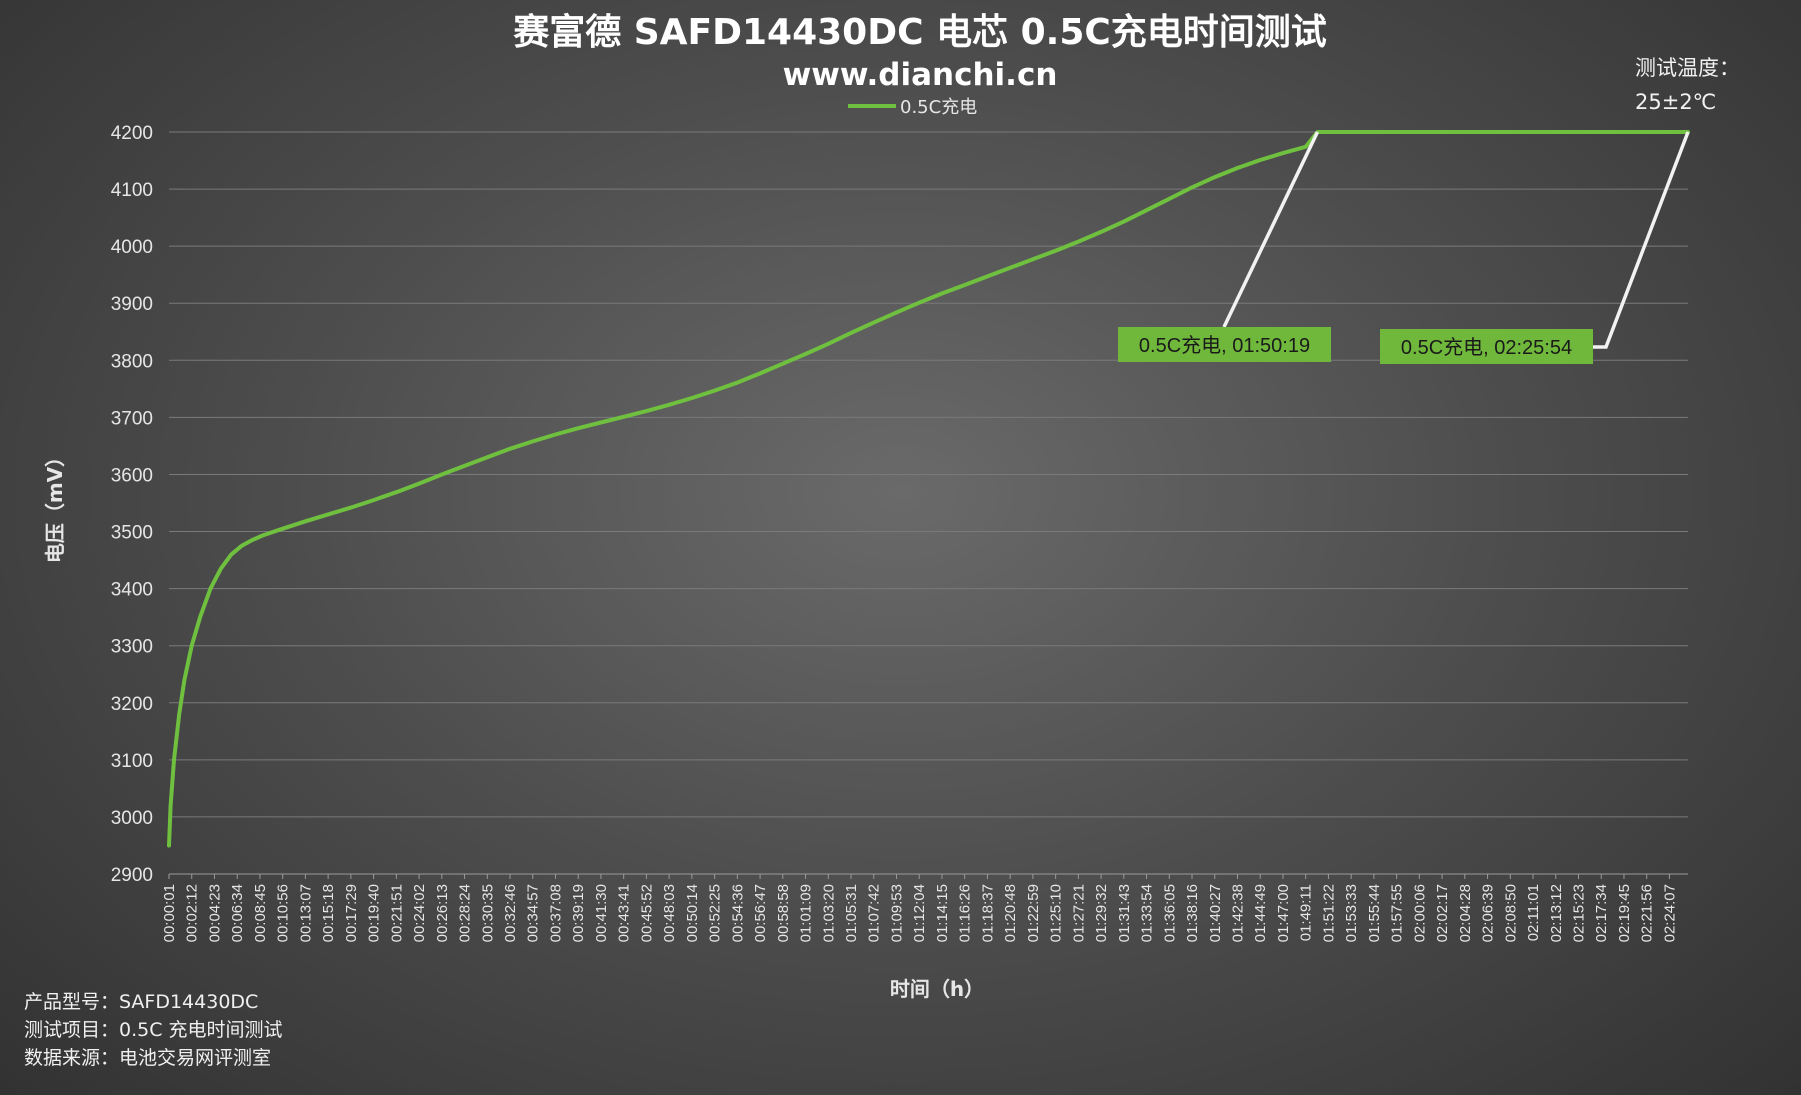 This screenshot has width=1801, height=1095. Describe the element at coordinates (132, 818) in the screenshot. I see `y-tick-label: 3000` at that location.